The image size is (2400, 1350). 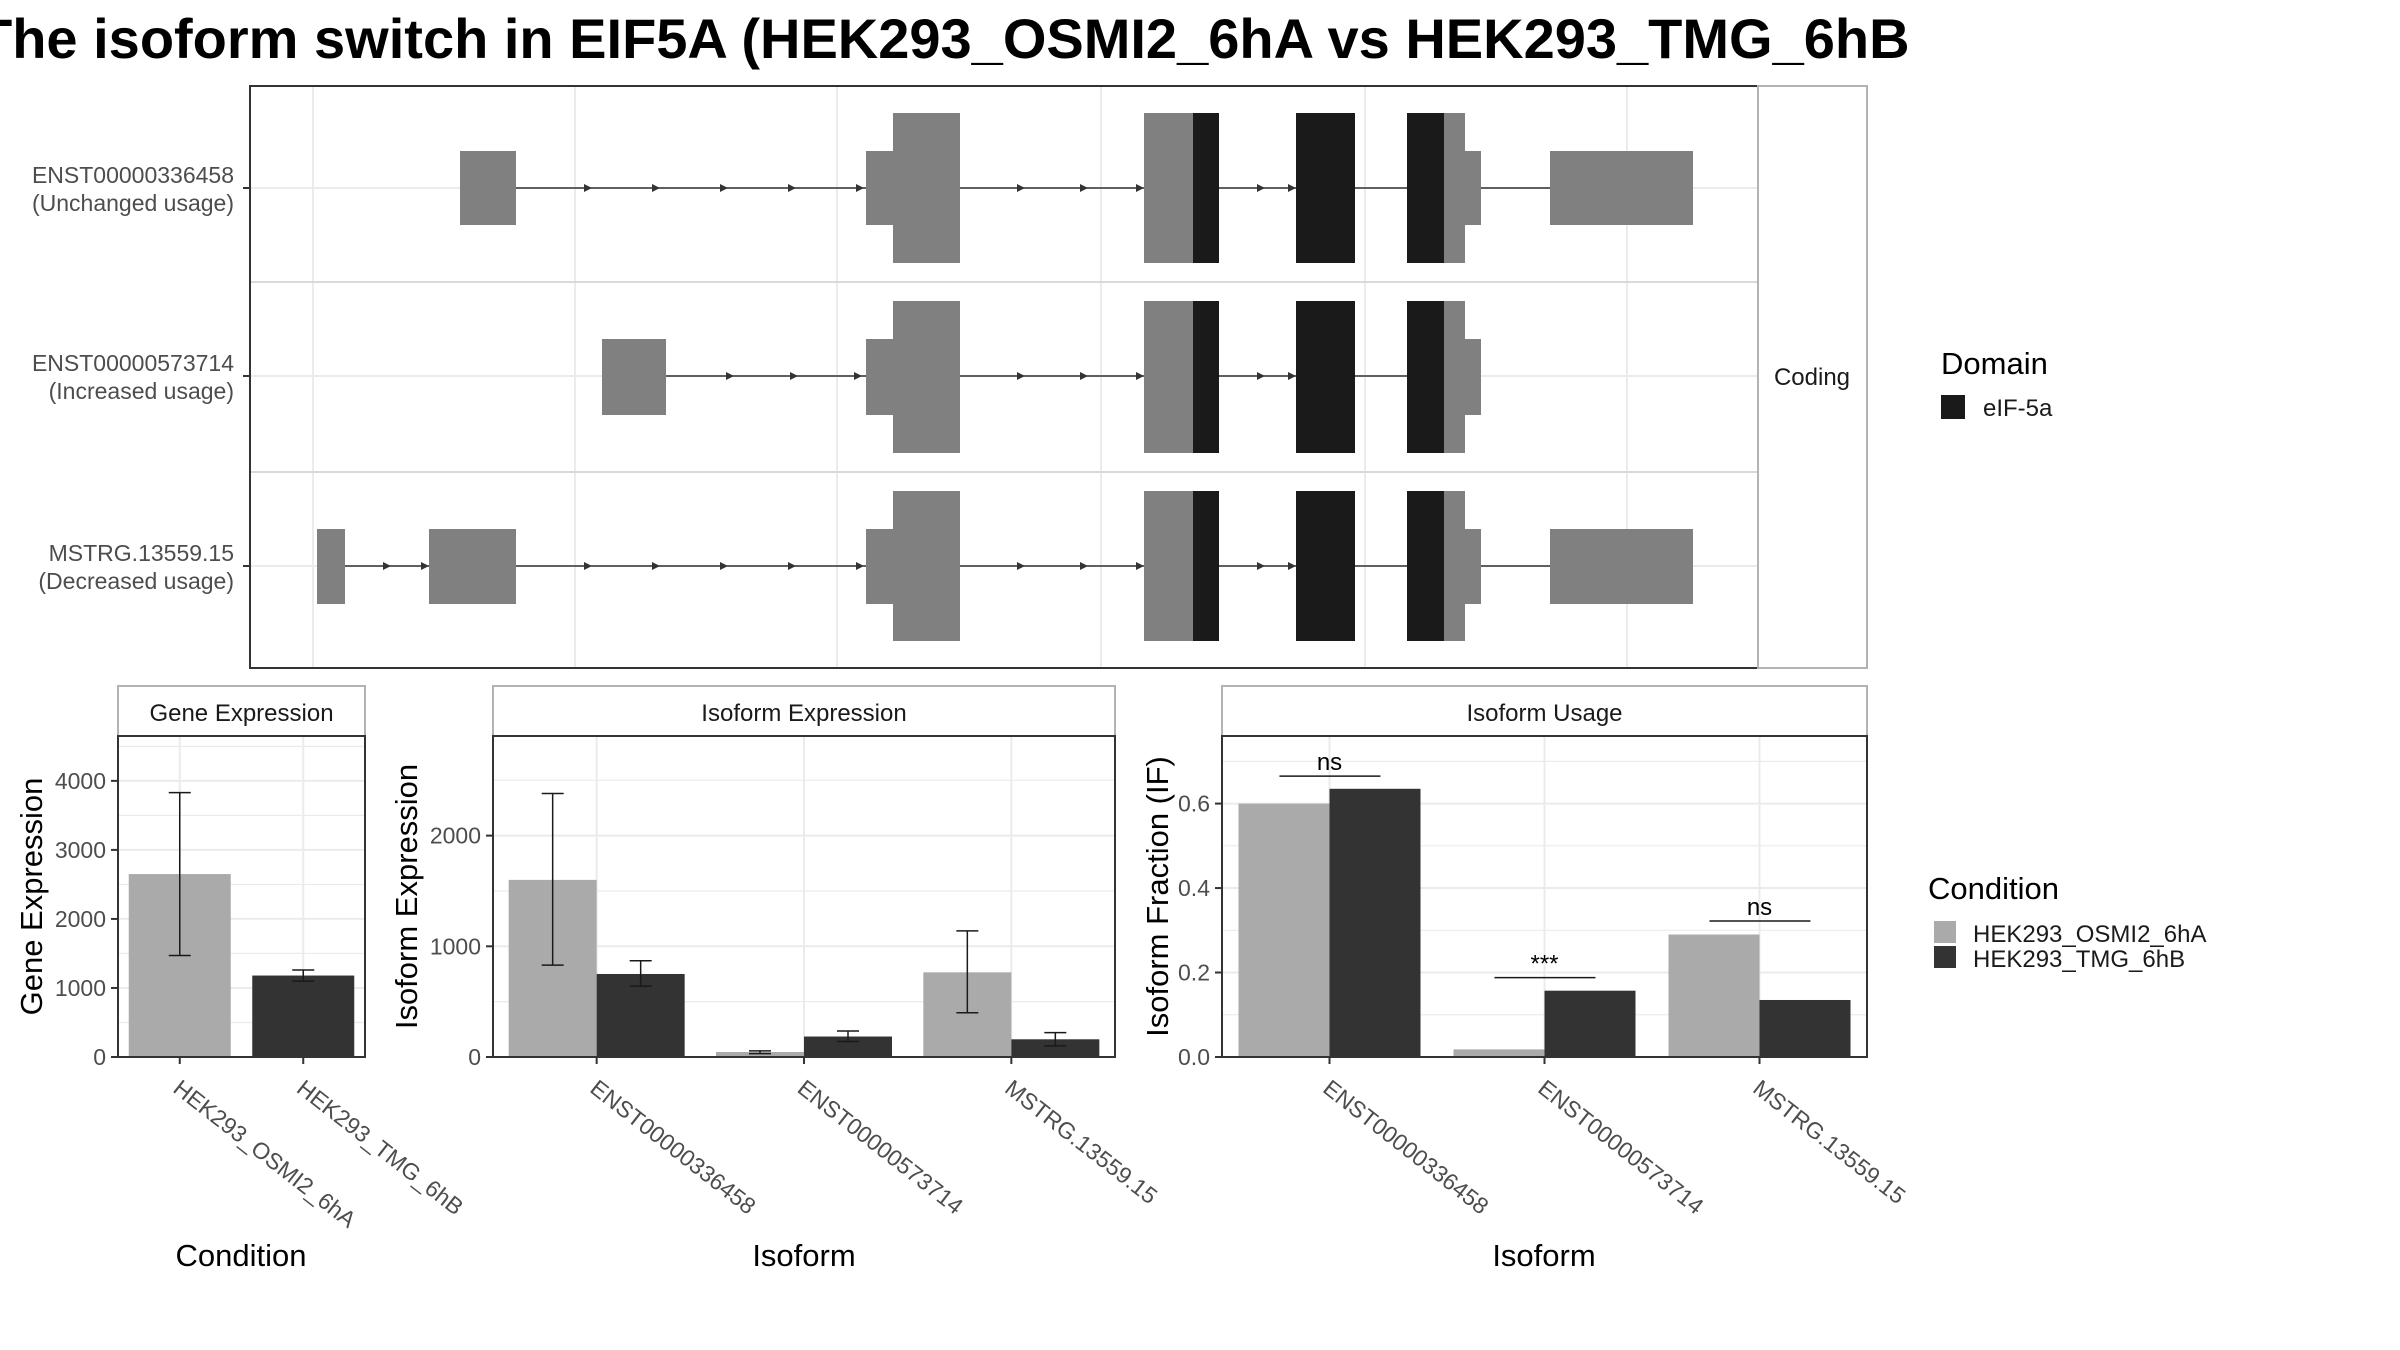 I want to click on condition-legend-title: Condition, so click(x=1993, y=888).